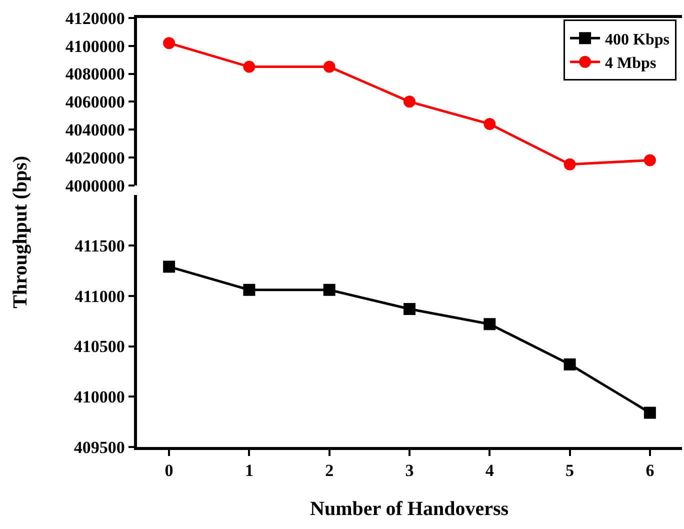  I want to click on legend-label: 400 Kbps, so click(637, 39).